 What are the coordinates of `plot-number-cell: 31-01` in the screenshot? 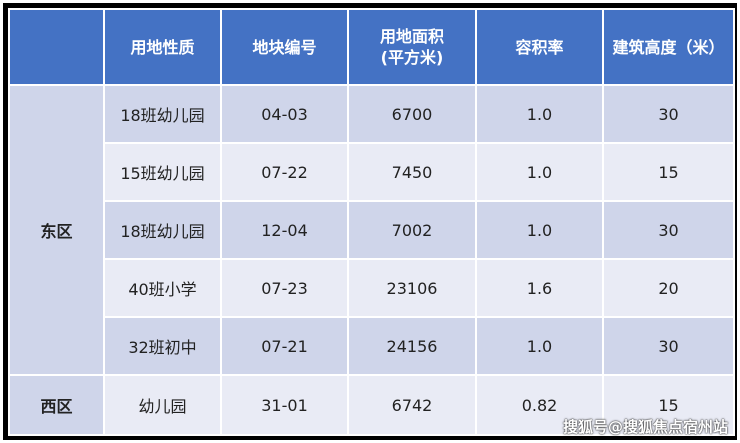 It's located at (284, 405).